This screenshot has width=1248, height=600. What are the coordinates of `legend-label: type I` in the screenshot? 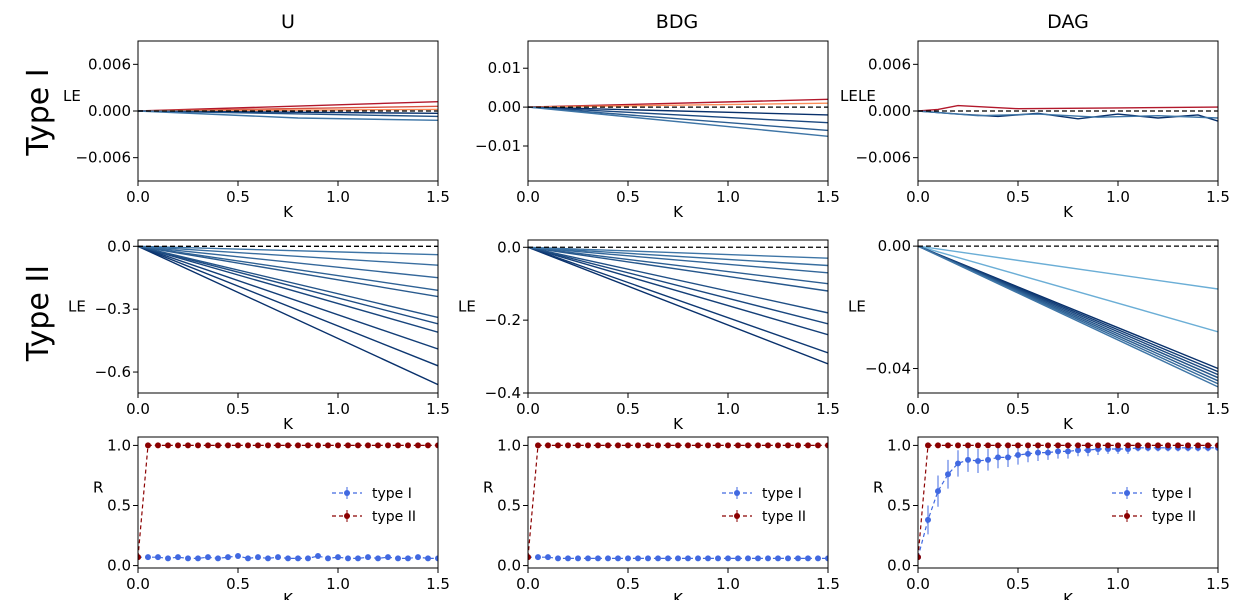 It's located at (392, 494).